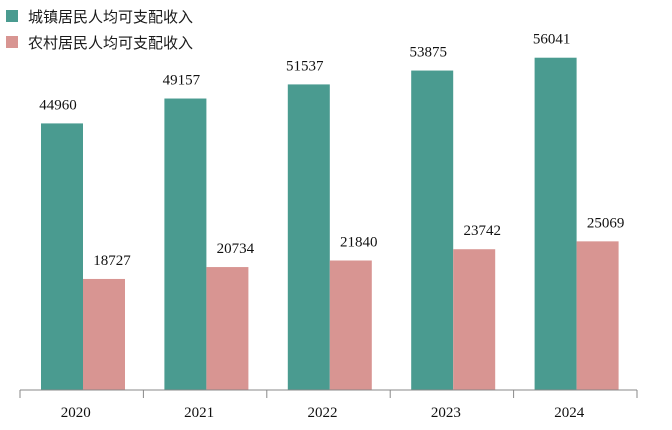  I want to click on x-tick-label-2022: 2022, so click(323, 413).